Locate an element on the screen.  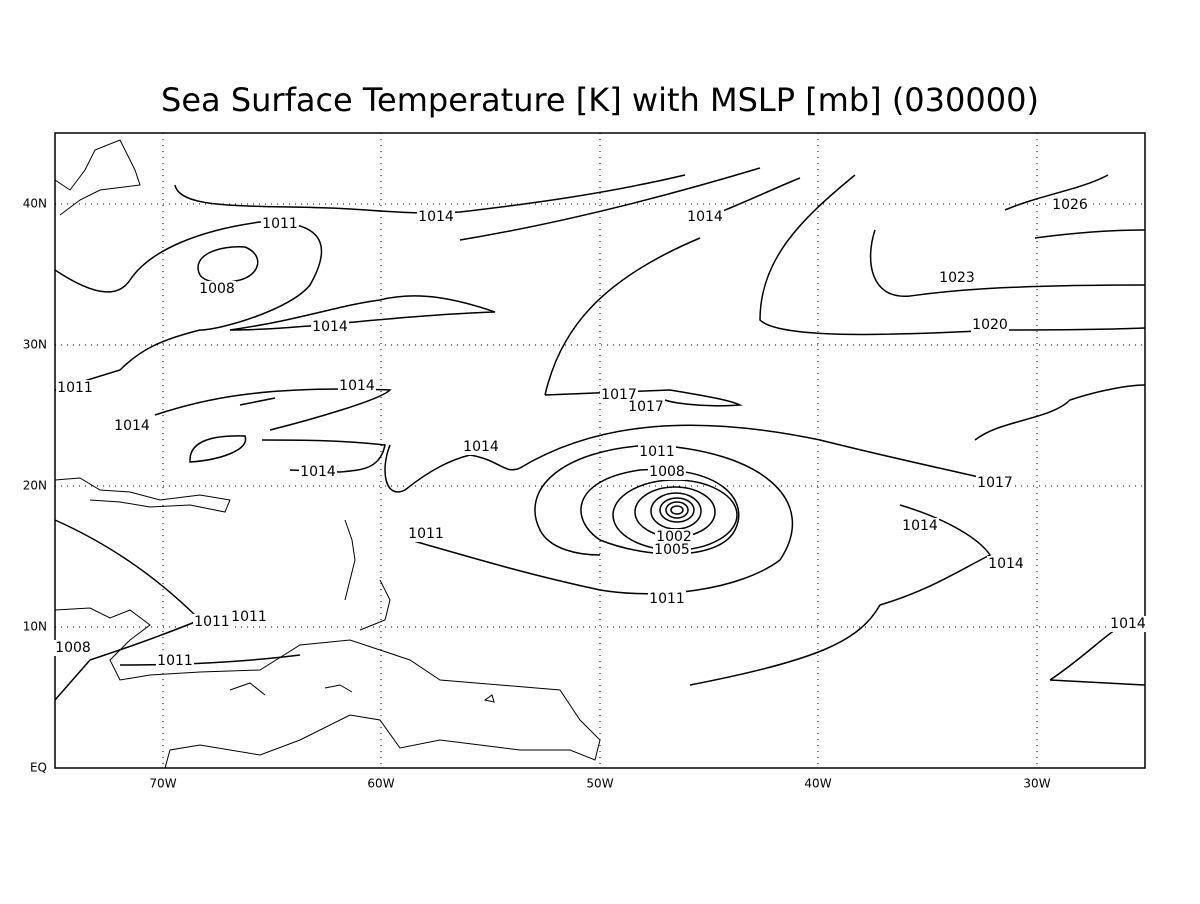
contour-label: 1026 is located at coordinates (1070, 205).